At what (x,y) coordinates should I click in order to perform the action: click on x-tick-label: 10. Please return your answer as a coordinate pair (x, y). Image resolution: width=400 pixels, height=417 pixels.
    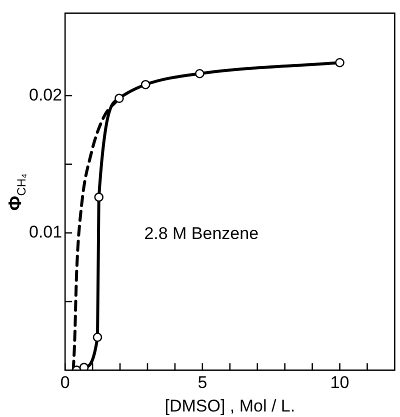
    Looking at the image, I should click on (340, 382).